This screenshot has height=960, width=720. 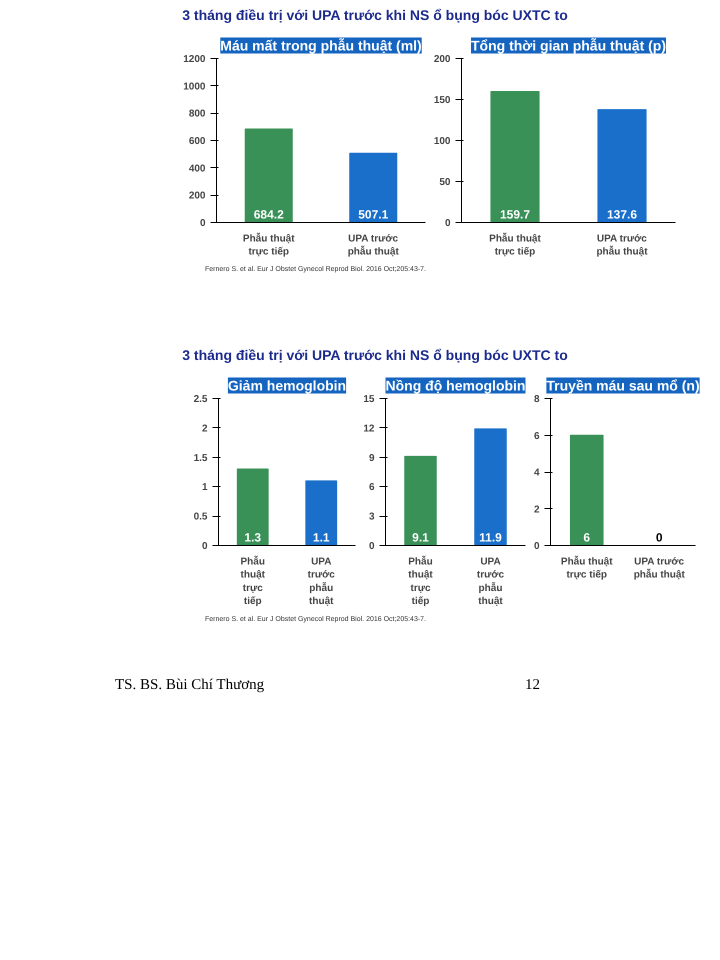 I want to click on y-tick-label: 50, so click(x=445, y=182).